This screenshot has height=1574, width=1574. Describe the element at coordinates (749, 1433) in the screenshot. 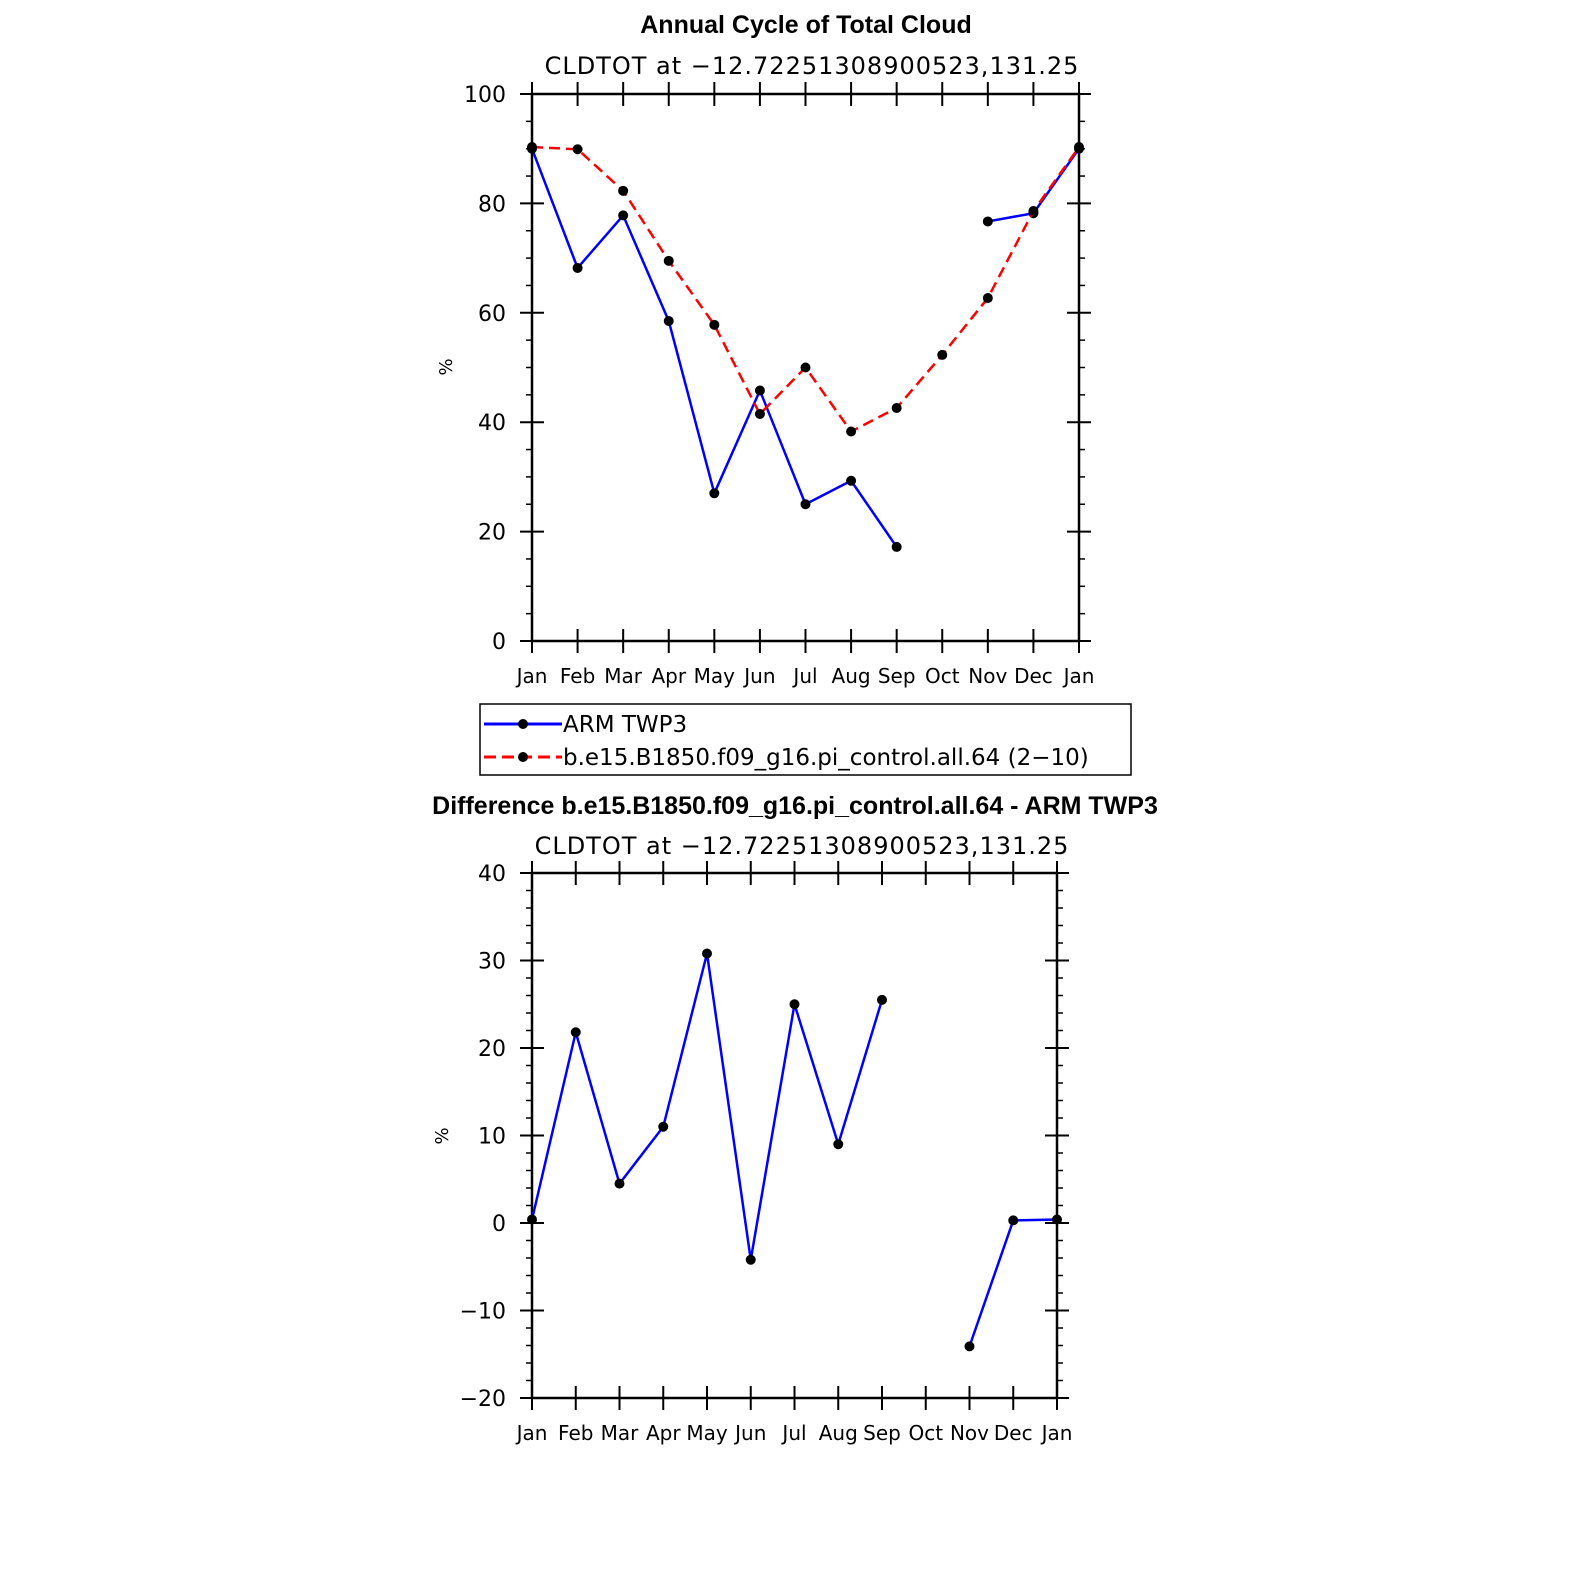

I see `bottom-xtick-label: Jun` at that location.